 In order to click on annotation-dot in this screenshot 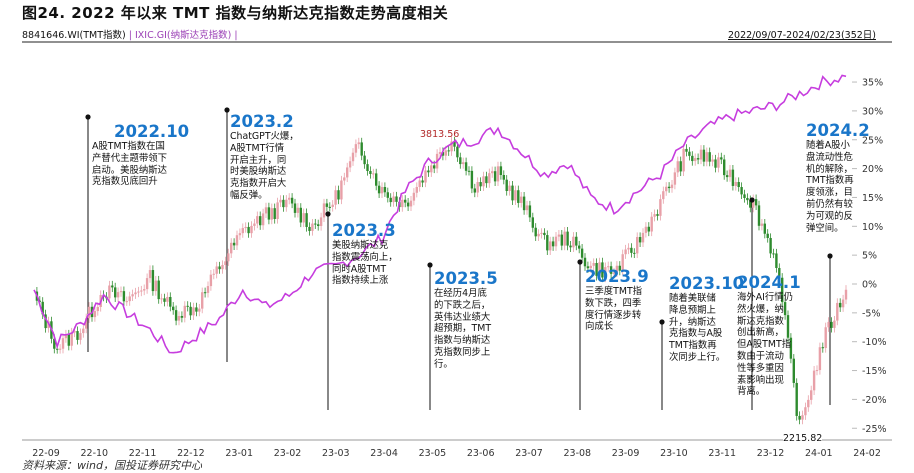, I will do `click(430, 265)`.